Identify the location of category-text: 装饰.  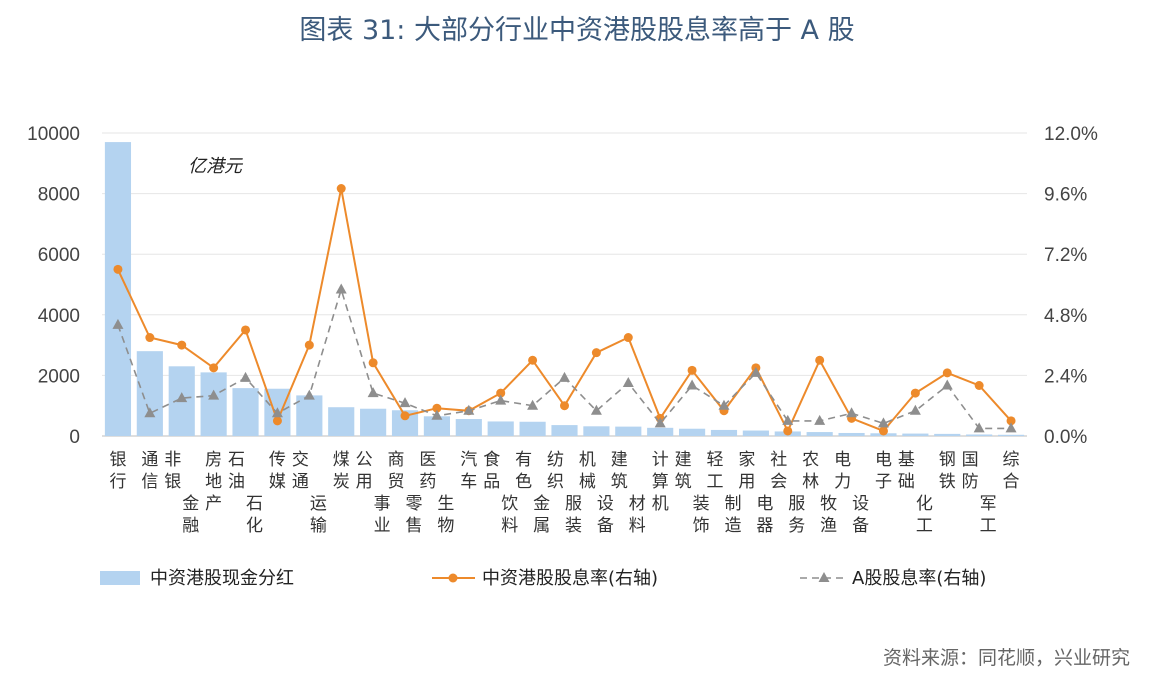
(701, 515).